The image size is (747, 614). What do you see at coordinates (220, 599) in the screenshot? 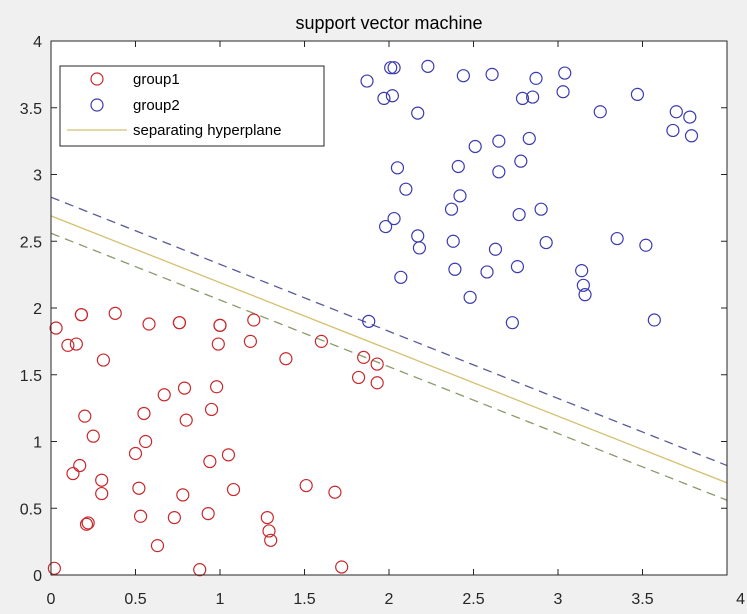
I see `x-tick-label: 1` at bounding box center [220, 599].